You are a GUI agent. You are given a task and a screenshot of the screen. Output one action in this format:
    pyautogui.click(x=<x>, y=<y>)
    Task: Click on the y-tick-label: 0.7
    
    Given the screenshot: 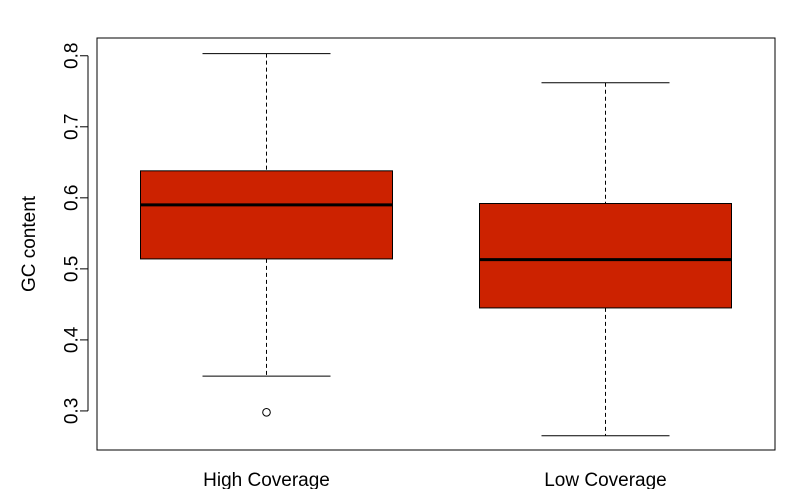 What is the action you would take?
    pyautogui.click(x=72, y=127)
    